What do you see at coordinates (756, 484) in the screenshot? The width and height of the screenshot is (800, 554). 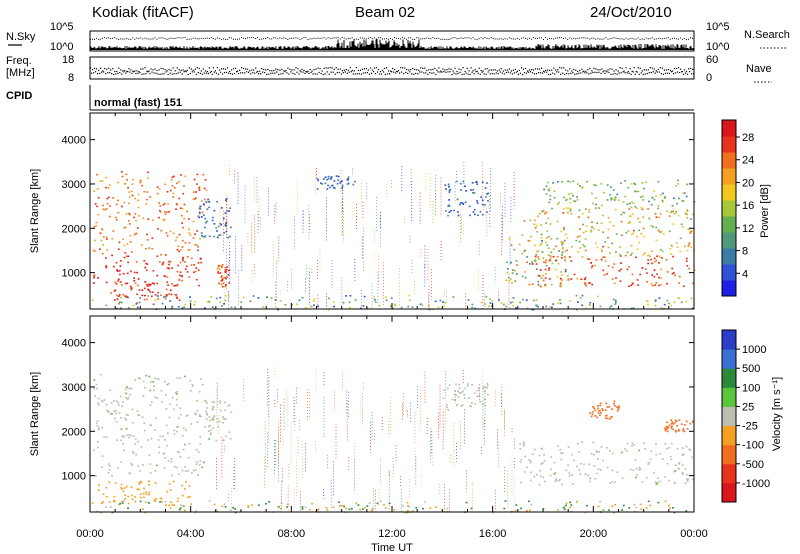 I see `colorbar-tick-label: -1000` at bounding box center [756, 484].